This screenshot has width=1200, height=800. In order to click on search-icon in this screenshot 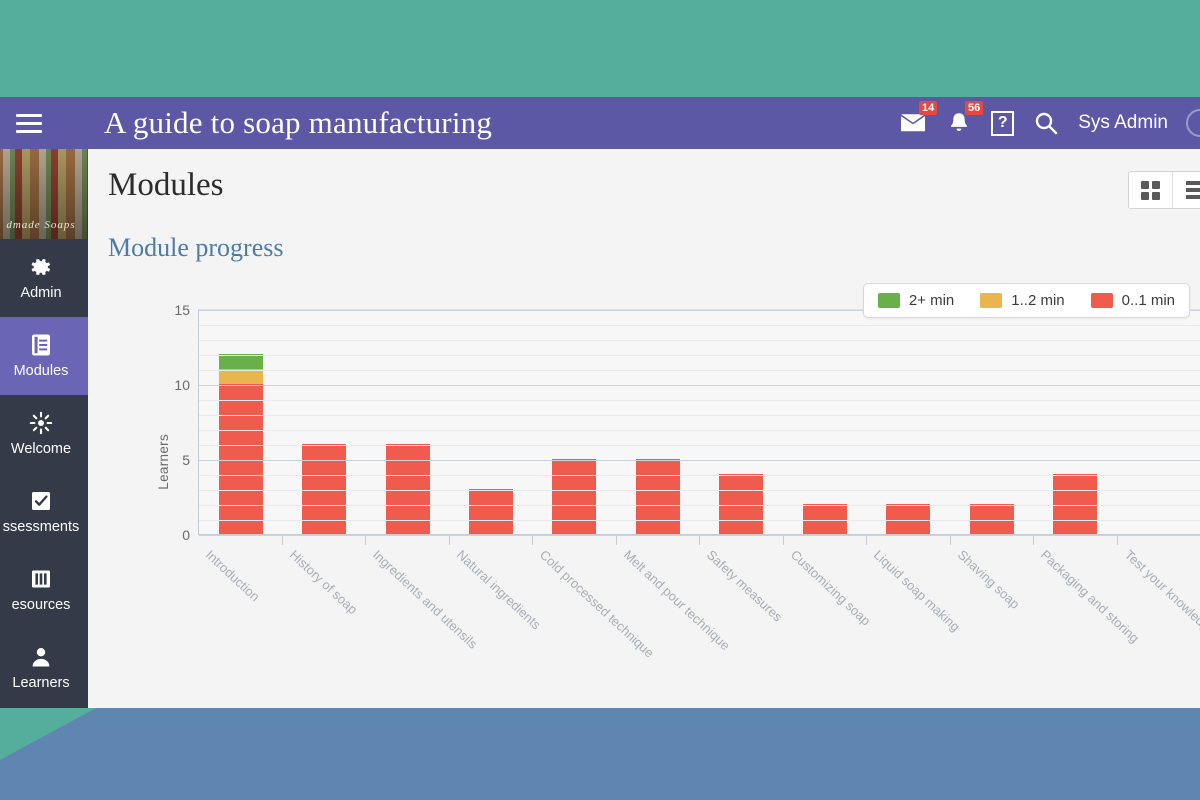, I will do `click(1046, 123)`.